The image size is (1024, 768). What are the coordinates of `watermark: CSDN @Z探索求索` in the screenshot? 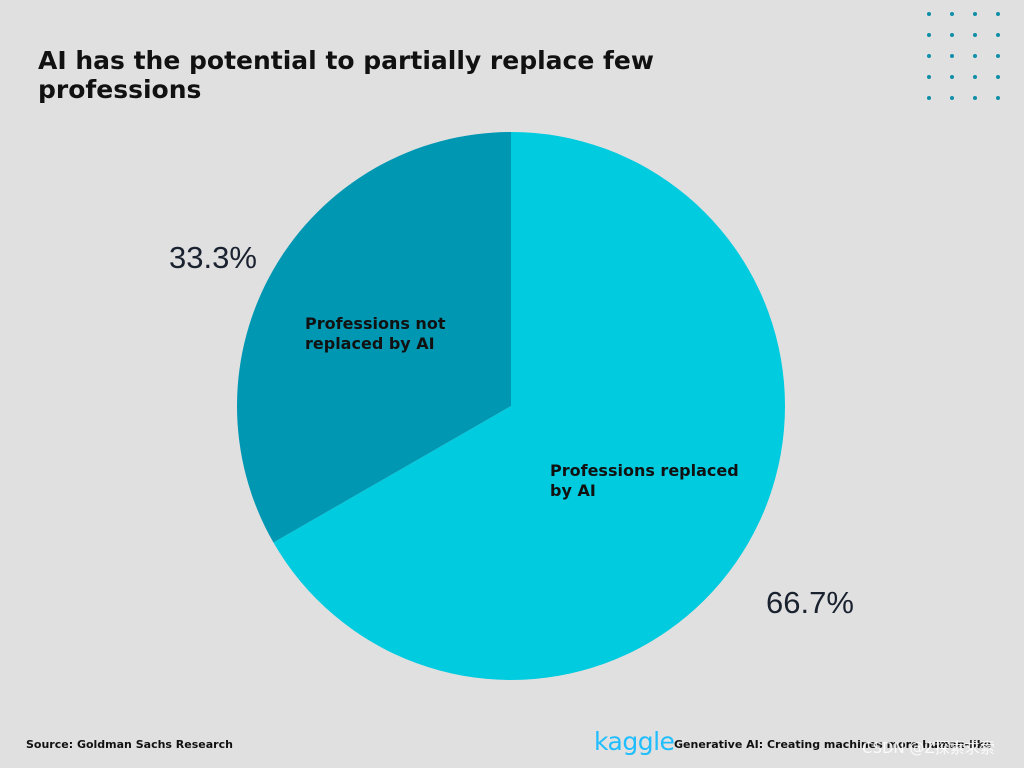 It's located at (928, 748).